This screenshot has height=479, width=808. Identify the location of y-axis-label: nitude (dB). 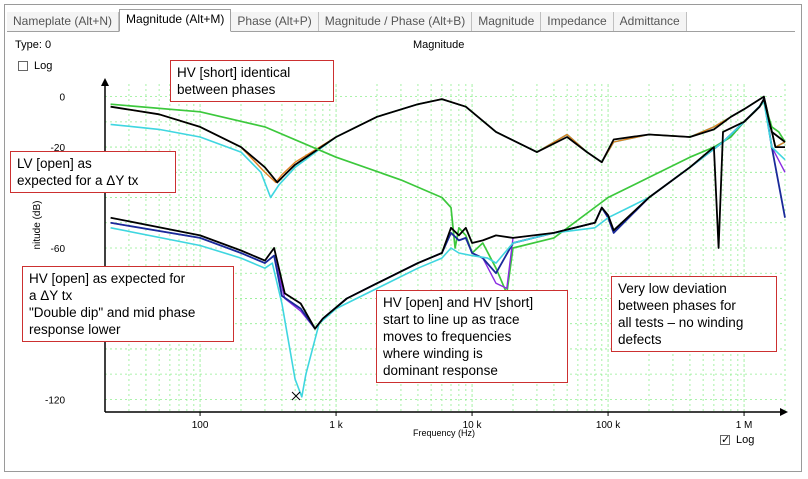
(37, 225).